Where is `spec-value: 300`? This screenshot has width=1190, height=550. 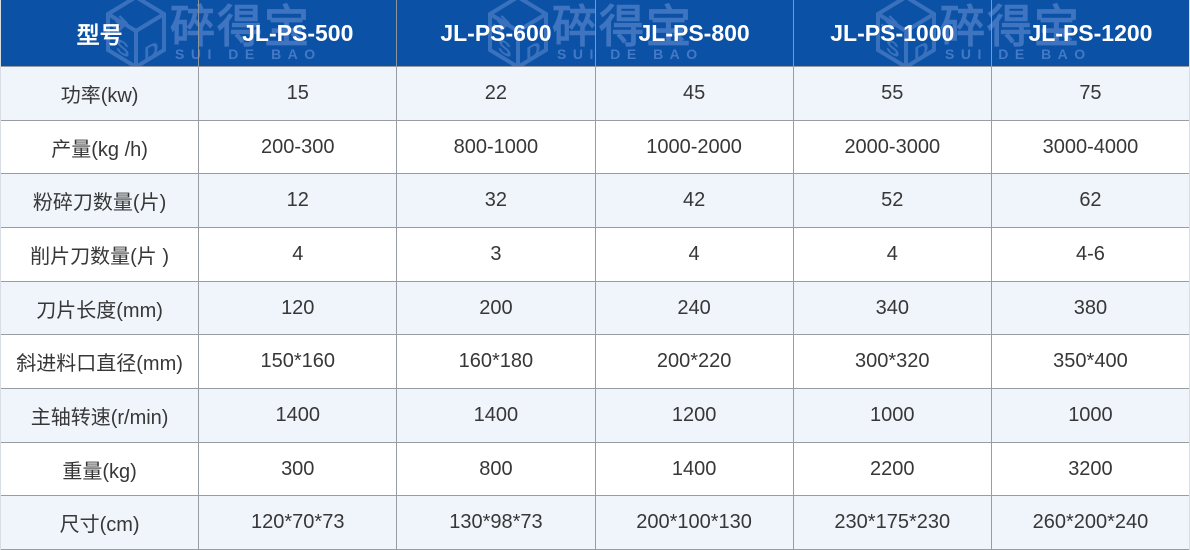
spec-value: 300 is located at coordinates (298, 469).